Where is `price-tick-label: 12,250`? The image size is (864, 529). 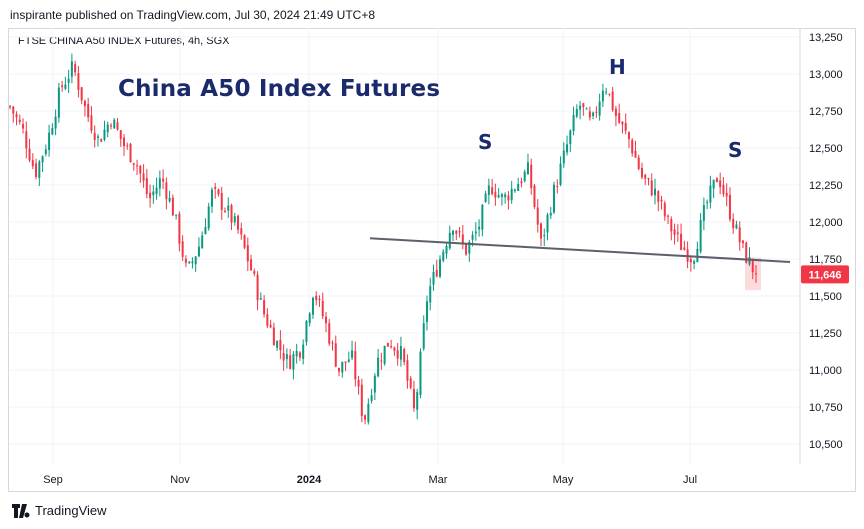
price-tick-label: 12,250 is located at coordinates (826, 186).